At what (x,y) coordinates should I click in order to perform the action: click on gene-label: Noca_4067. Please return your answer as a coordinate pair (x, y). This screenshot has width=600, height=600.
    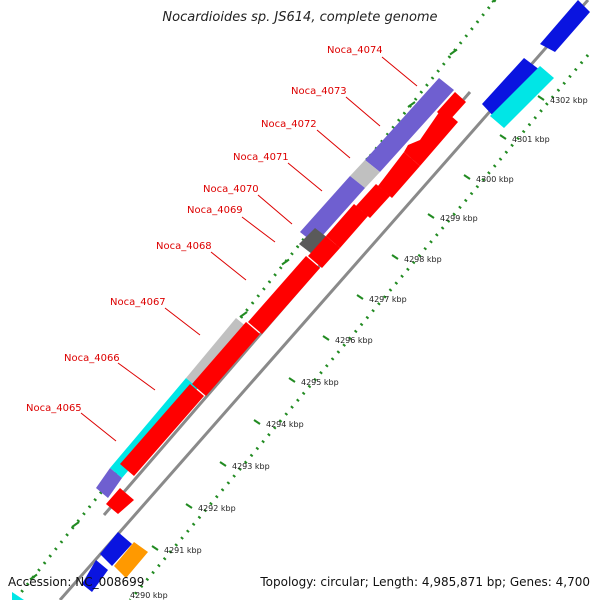
    Looking at the image, I should click on (138, 302).